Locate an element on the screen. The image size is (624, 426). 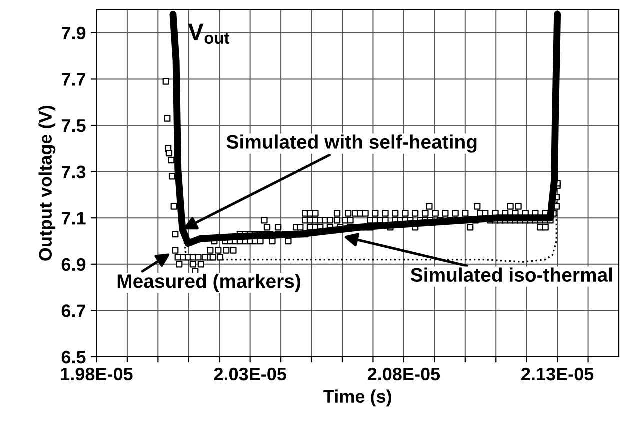
y-tick-label: 6.9 is located at coordinates (74, 265).